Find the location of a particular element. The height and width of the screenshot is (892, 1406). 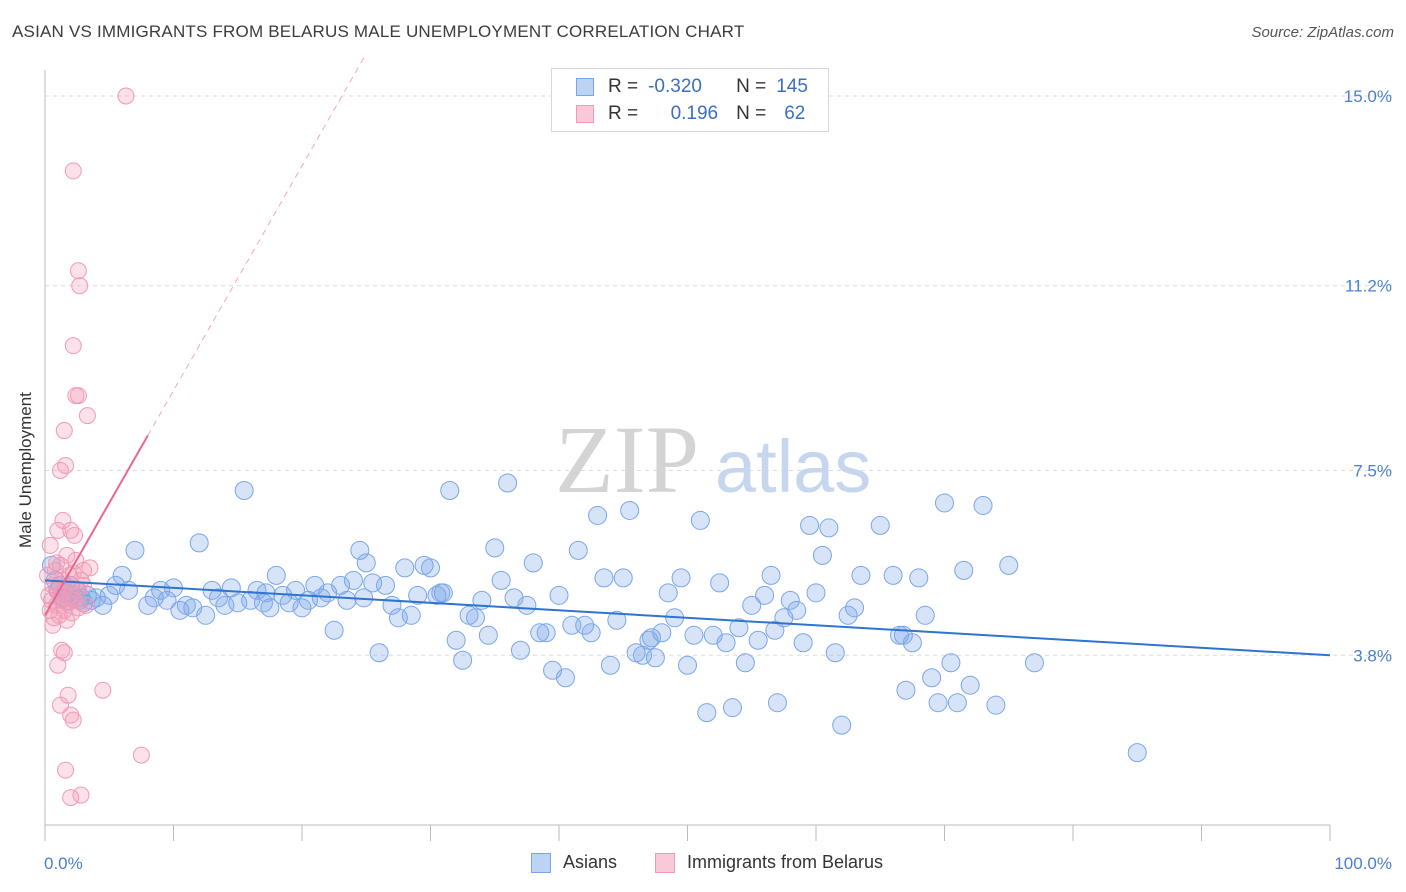

legend-swatch-asians is located at coordinates (585, 87).